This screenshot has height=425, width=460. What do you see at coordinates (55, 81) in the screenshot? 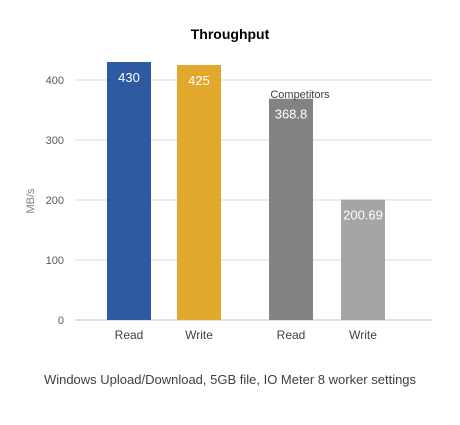
I see `y-tick-label: 400` at bounding box center [55, 81].